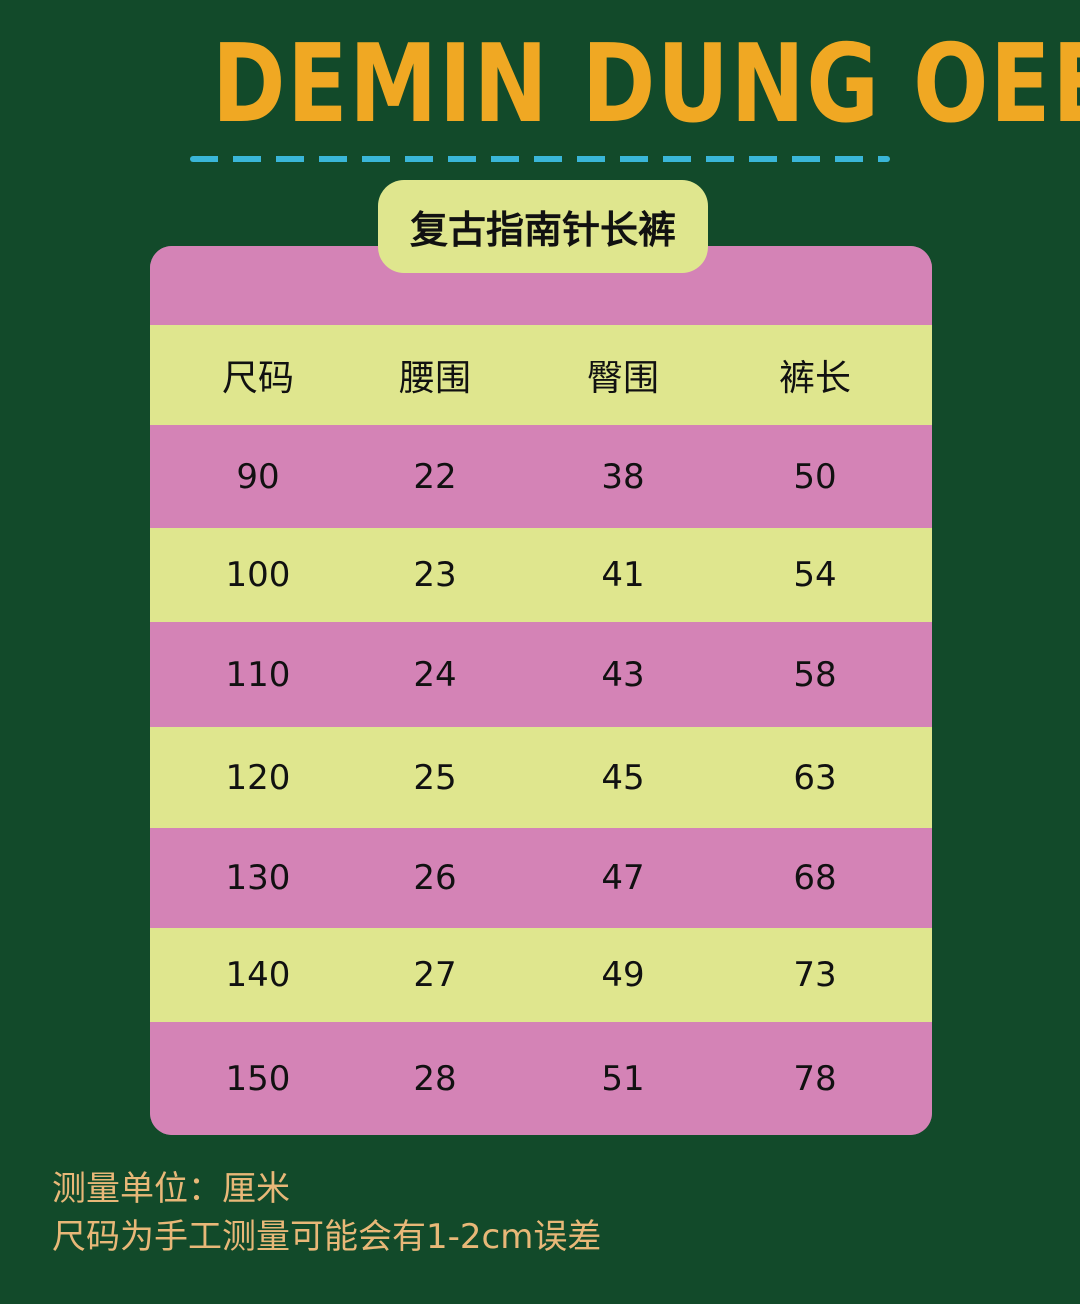  What do you see at coordinates (646, 84) in the screenshot?
I see `brand-logo: DEMIN DUNG OEE` at bounding box center [646, 84].